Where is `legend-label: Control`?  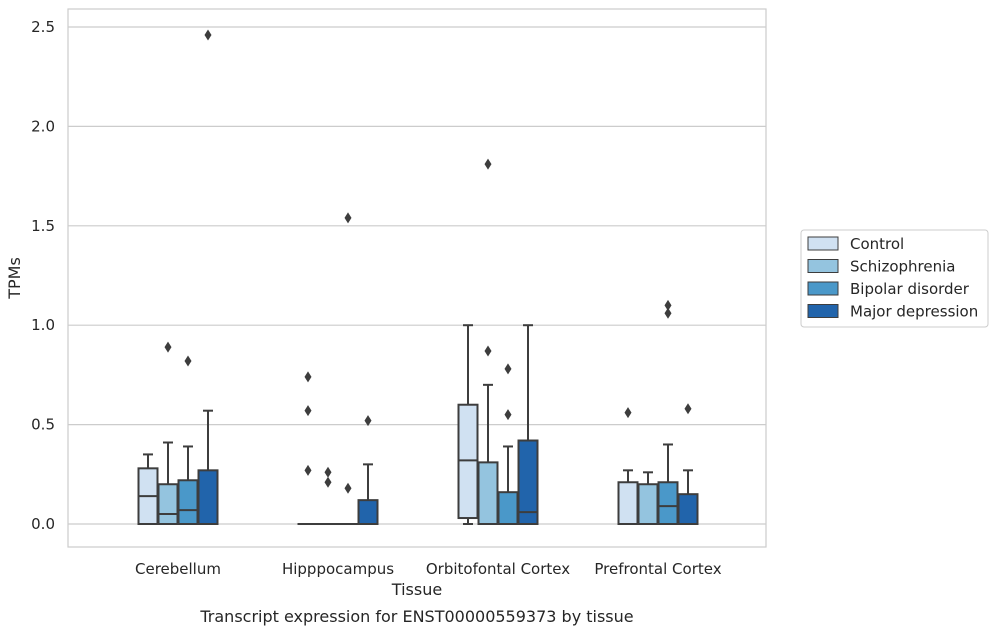 legend-label: Control is located at coordinates (877, 244).